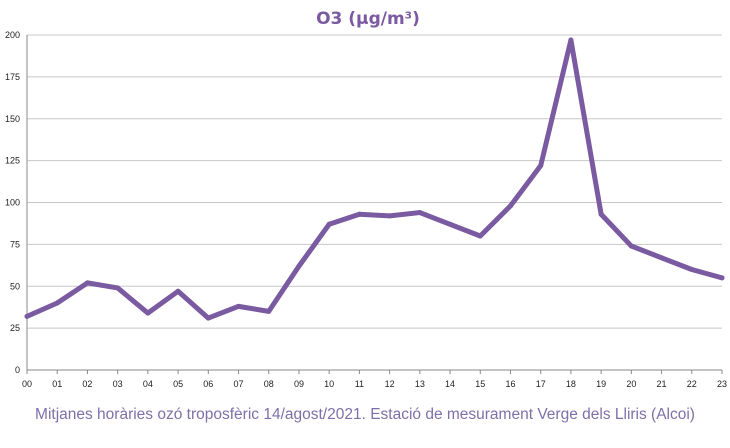  I want to click on x-tick-label: 13, so click(420, 384).